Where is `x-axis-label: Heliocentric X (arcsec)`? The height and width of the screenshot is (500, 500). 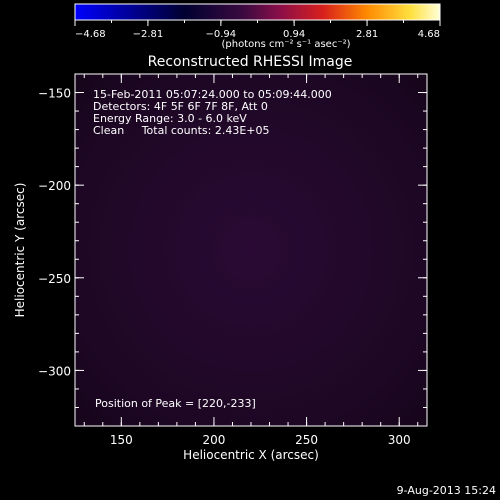 x-axis-label: Heliocentric X (arcsec) is located at coordinates (251, 455).